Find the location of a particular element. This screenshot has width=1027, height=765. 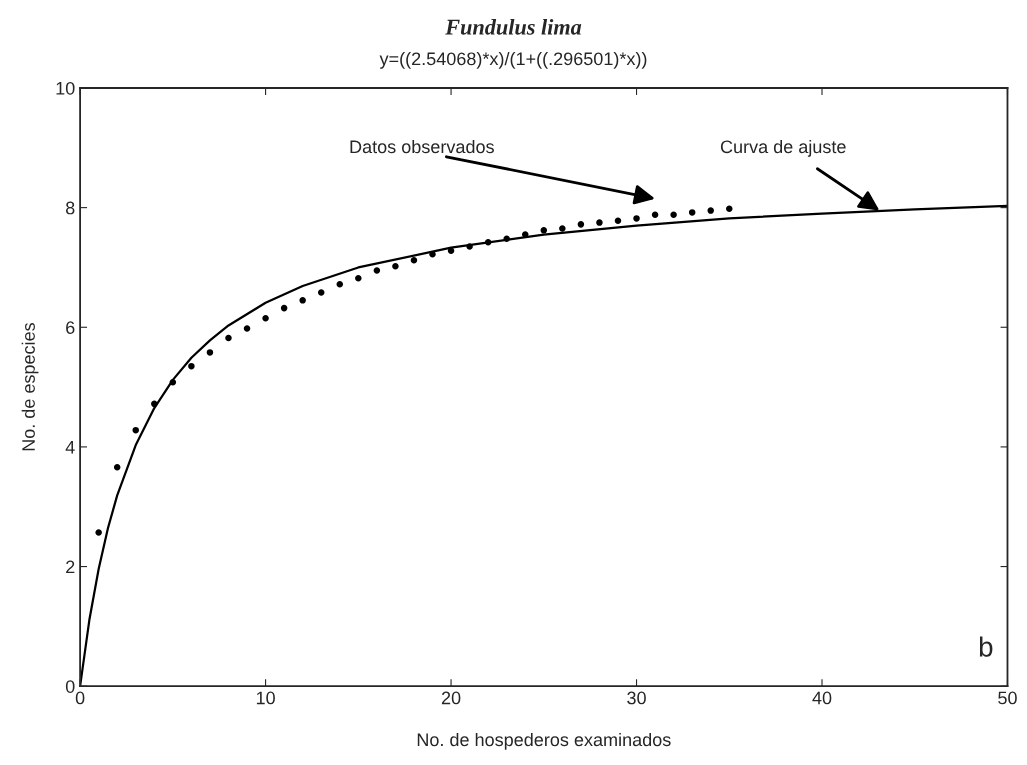

annotation: Curva de ajuste is located at coordinates (783, 148).